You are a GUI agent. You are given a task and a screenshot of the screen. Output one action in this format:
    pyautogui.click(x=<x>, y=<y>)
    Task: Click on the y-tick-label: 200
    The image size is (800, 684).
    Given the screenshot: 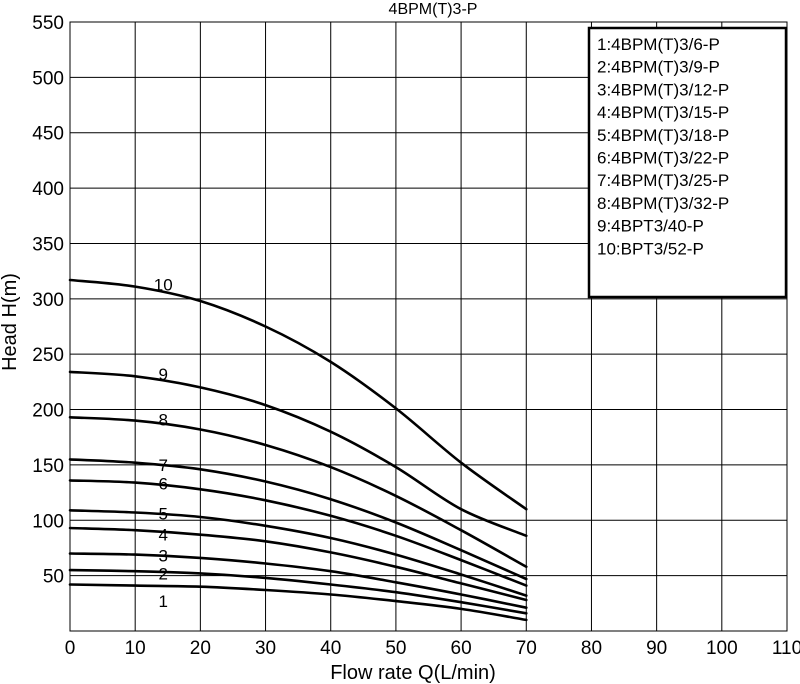 What is the action you would take?
    pyautogui.click(x=48, y=411)
    